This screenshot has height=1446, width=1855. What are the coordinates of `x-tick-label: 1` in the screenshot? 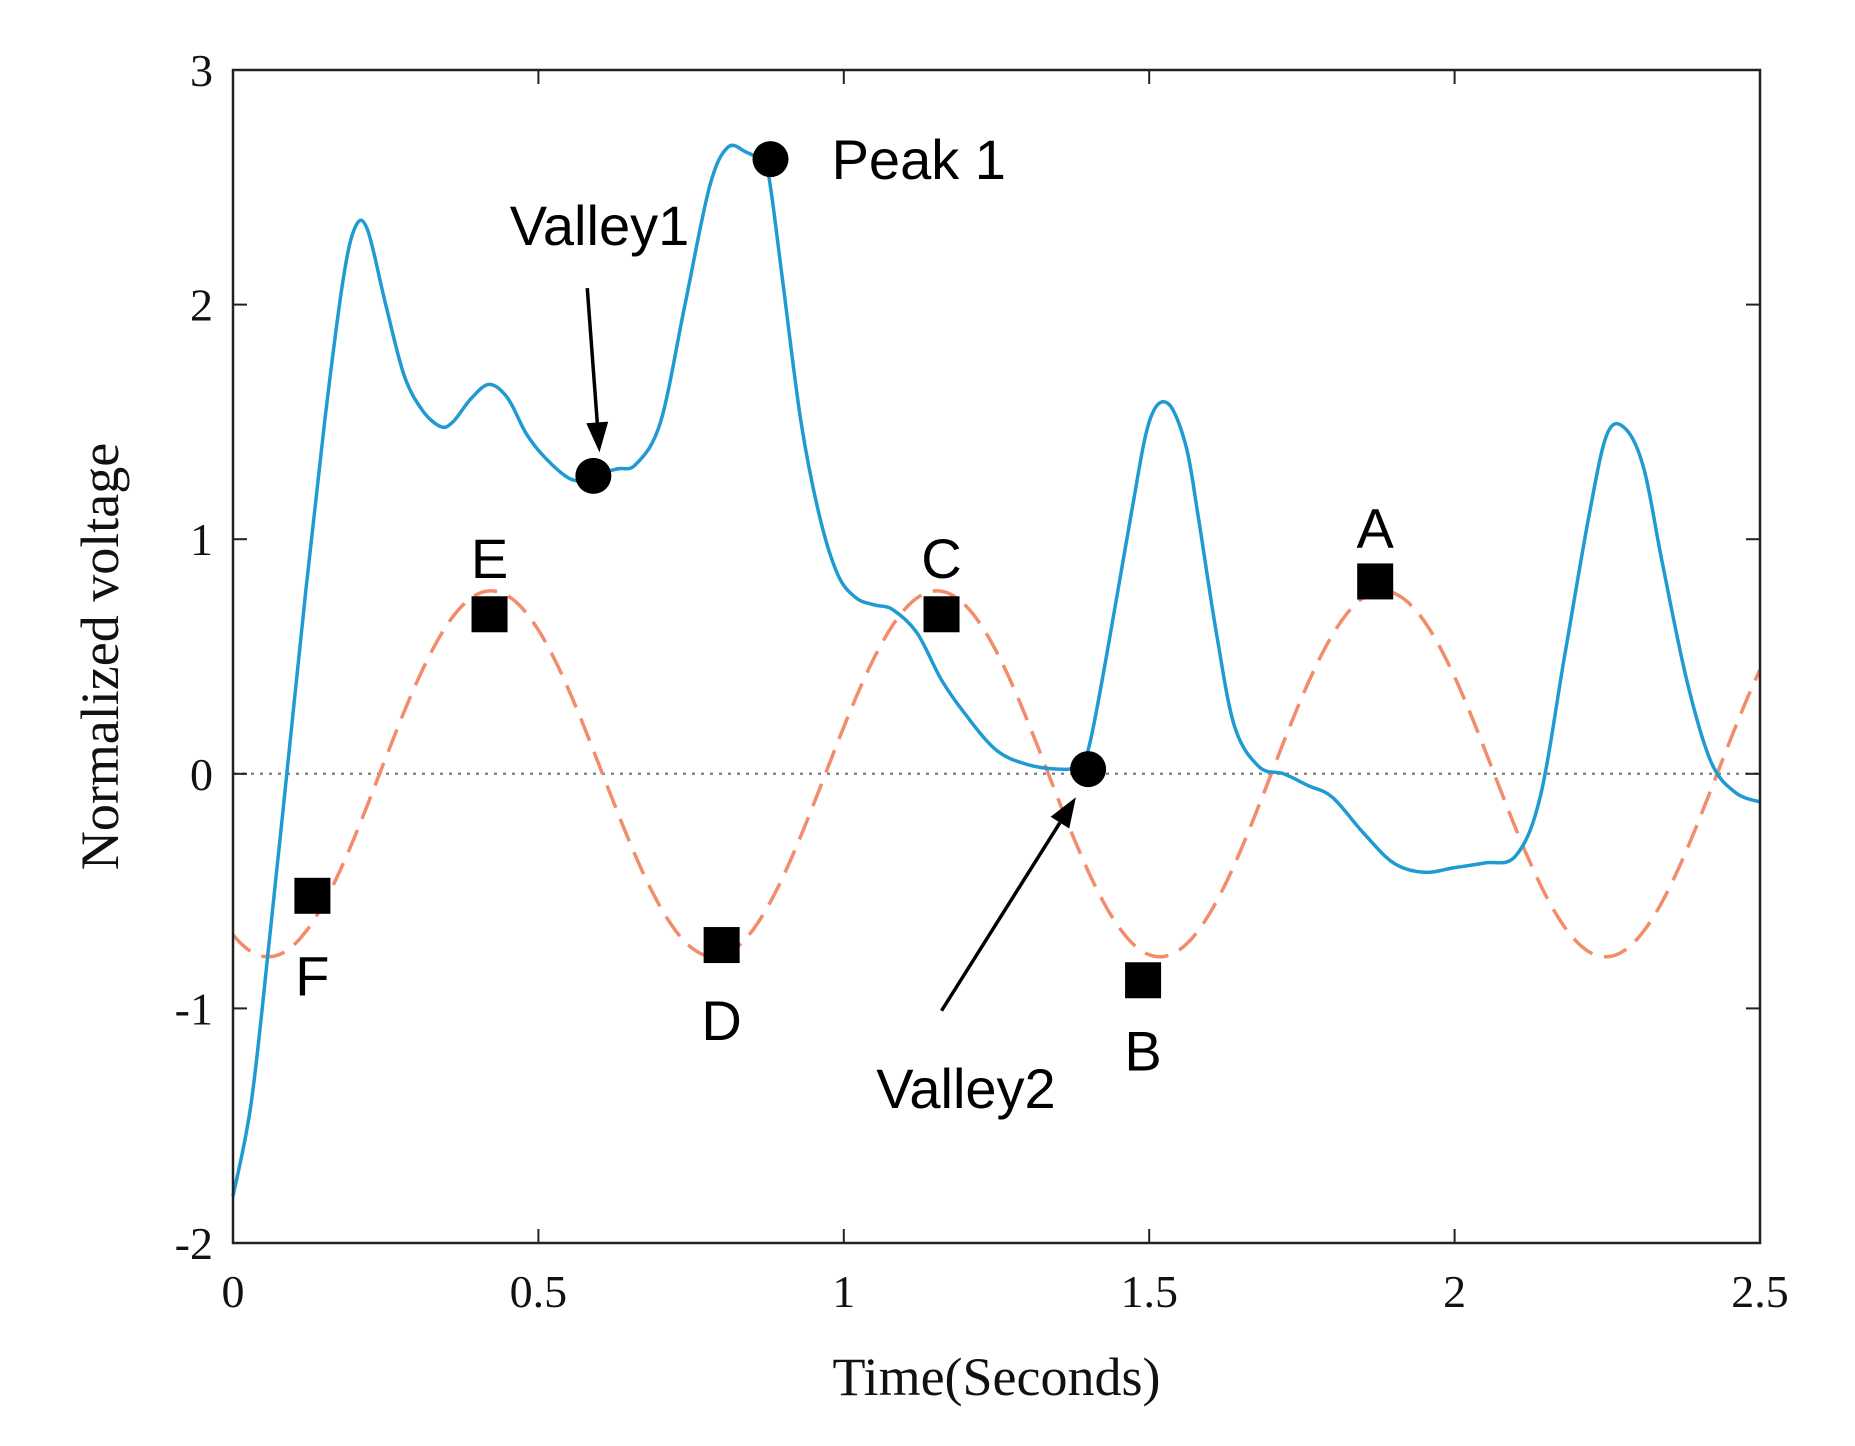 It's located at (843, 1291).